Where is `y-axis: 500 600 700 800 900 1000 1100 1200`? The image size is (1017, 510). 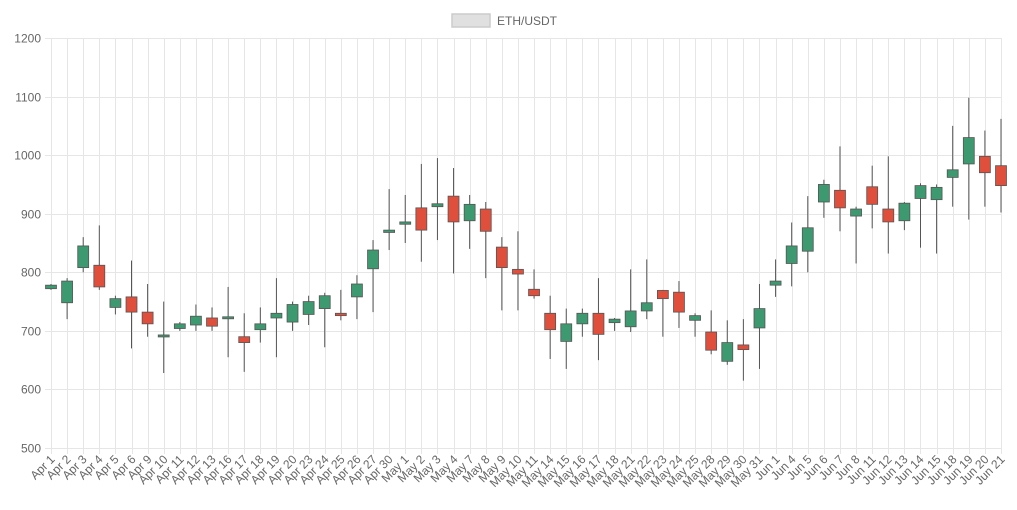
y-axis: 500 600 700 800 900 1000 1100 1200 is located at coordinates (27, 244).